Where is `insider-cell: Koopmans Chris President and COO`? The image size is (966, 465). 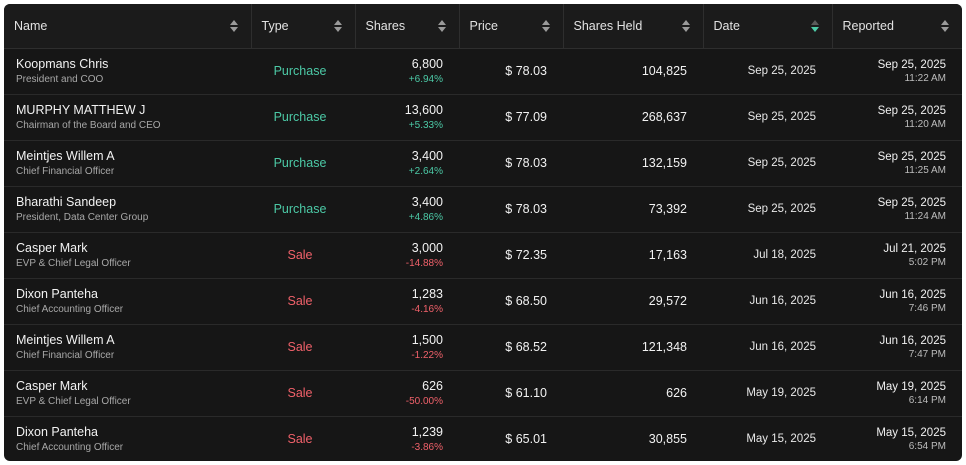 insider-cell: Koopmans Chris President and COO is located at coordinates (127, 71).